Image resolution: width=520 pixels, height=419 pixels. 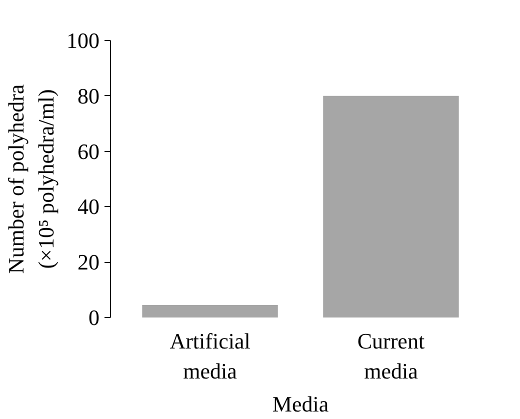 I want to click on y-tick-label: 100, so click(x=83, y=40).